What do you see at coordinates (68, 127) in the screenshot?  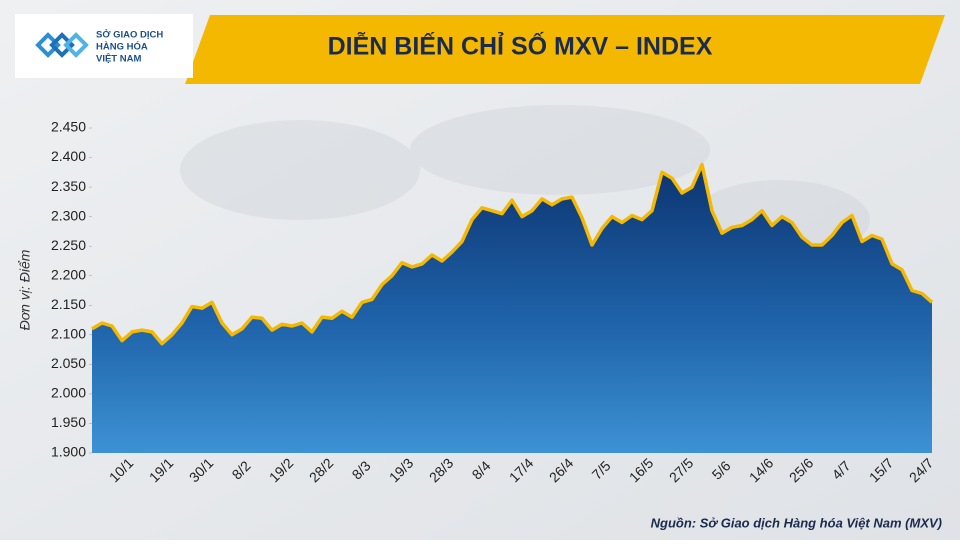 I see `y-tick-label: 2.450` at bounding box center [68, 127].